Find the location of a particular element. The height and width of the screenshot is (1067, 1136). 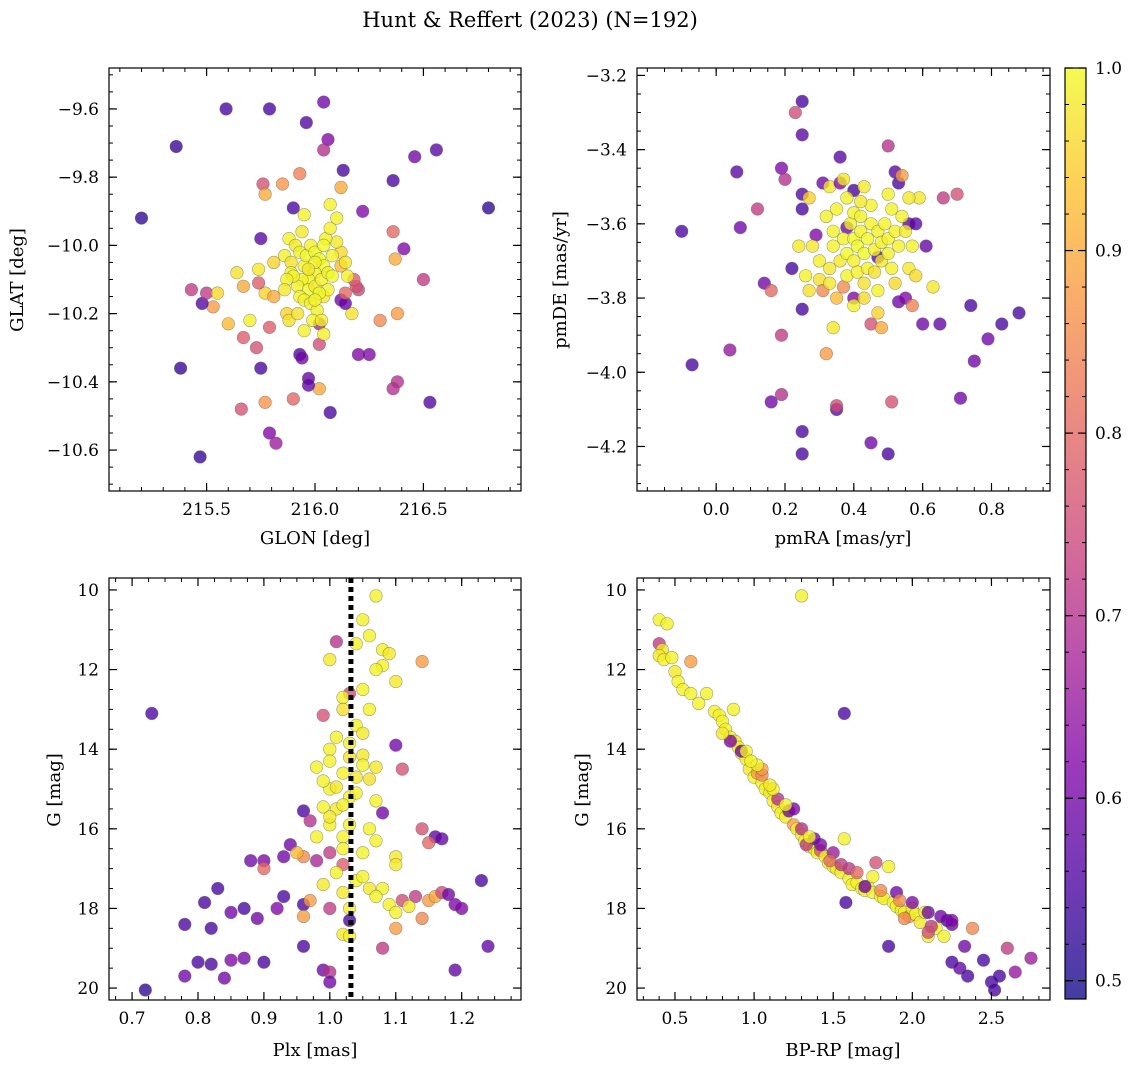

x-tick-label: 0.5 is located at coordinates (674, 1019).